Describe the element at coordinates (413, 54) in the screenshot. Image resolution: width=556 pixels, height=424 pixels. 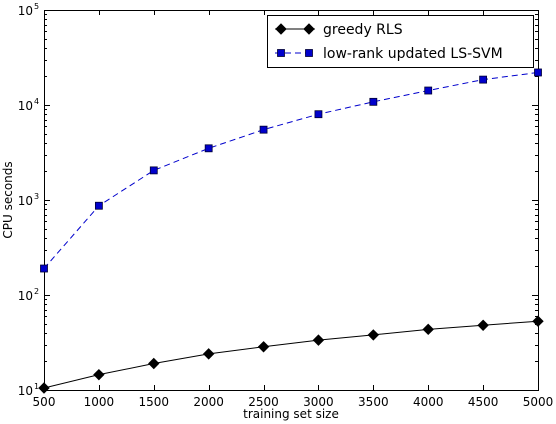
I see `legend-label: low-rank updated LS-SVM` at that location.